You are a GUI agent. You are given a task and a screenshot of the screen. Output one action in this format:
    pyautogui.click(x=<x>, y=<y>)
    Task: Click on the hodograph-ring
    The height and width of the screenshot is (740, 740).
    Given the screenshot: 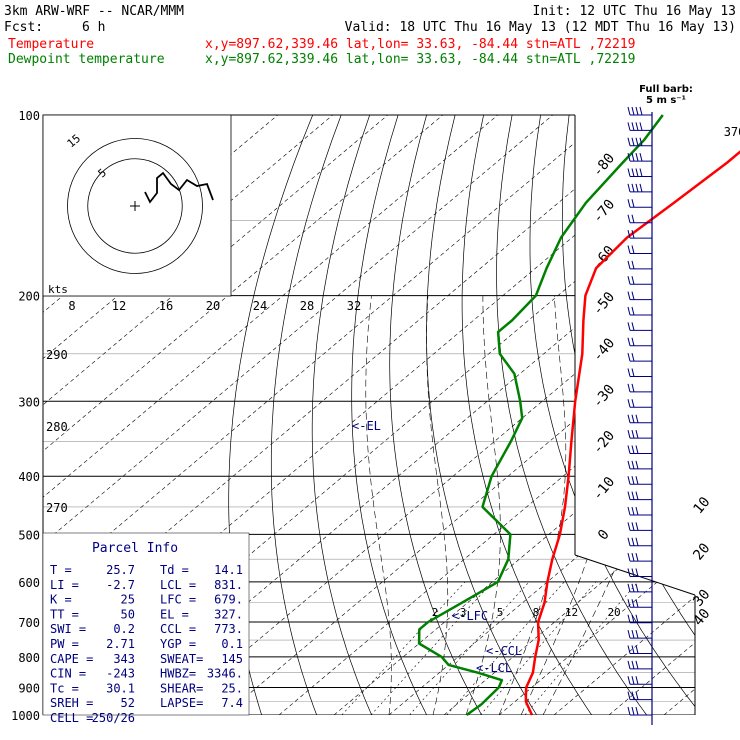 What is the action you would take?
    pyautogui.click(x=135, y=206)
    